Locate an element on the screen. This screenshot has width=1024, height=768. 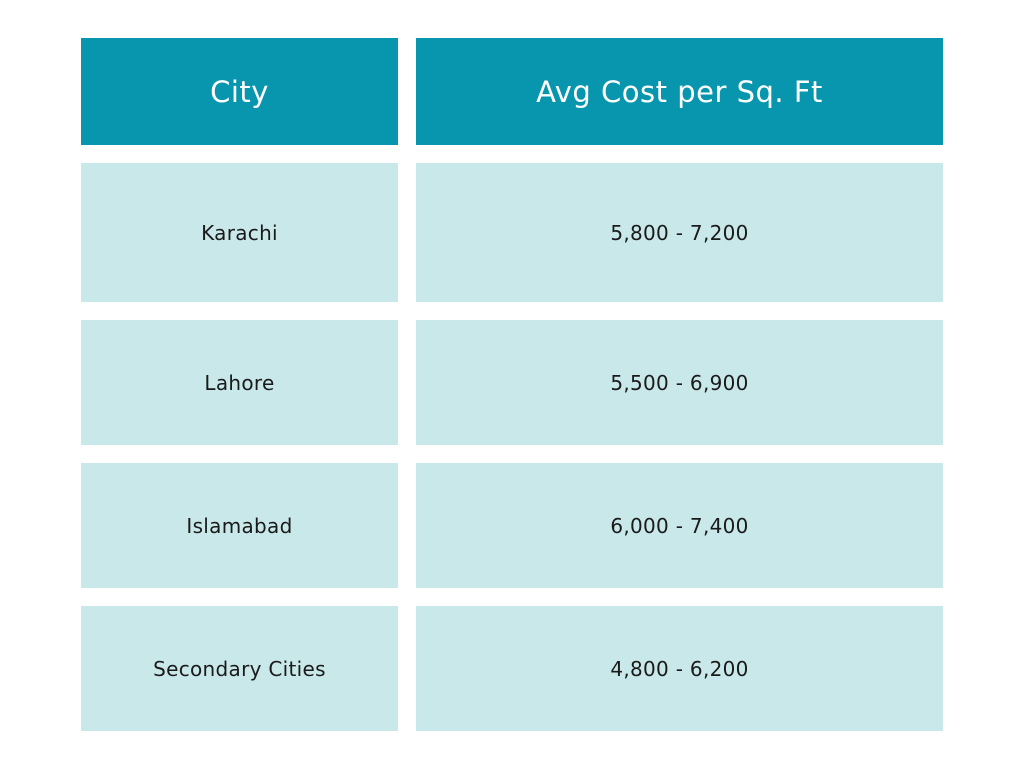
table-row: Islamabad 6,000 - 7,400 is located at coordinates (512, 525).